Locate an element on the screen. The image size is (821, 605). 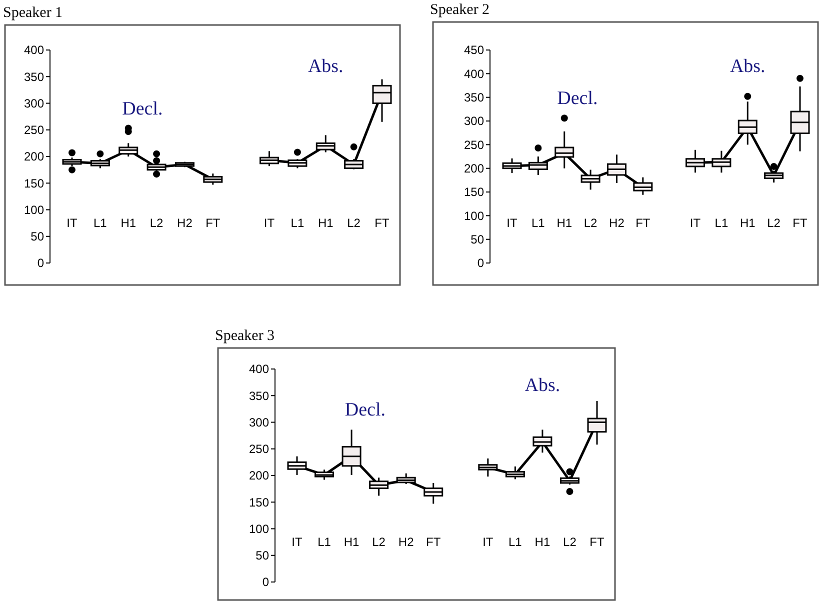
y-tick-label: 450 is located at coordinates (474, 50).